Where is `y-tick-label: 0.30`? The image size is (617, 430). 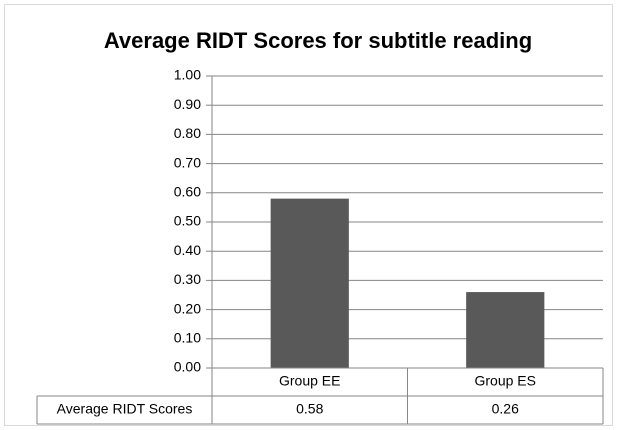
y-tick-label: 0.30 is located at coordinates (187, 279).